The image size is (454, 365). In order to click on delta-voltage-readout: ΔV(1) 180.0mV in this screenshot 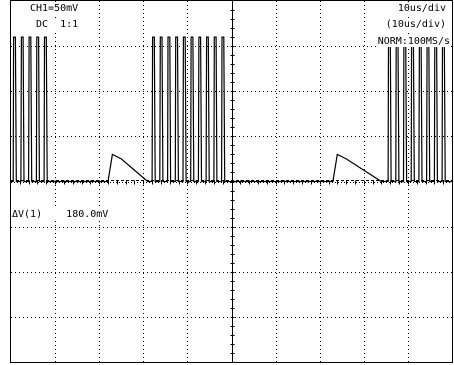, I will do `click(60, 214)`.